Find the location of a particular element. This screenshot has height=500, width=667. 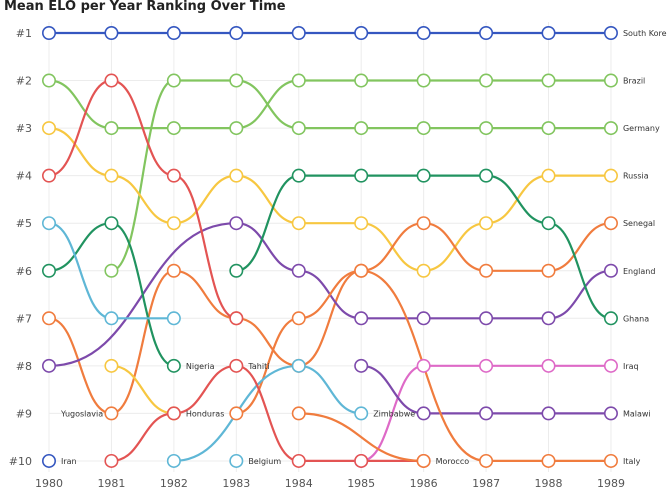

point-honduras is located at coordinates (111, 365).